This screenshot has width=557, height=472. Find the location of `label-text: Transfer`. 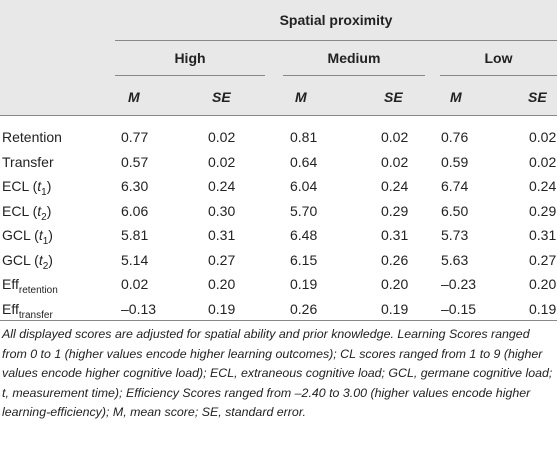

label-text: Transfer is located at coordinates (28, 161).